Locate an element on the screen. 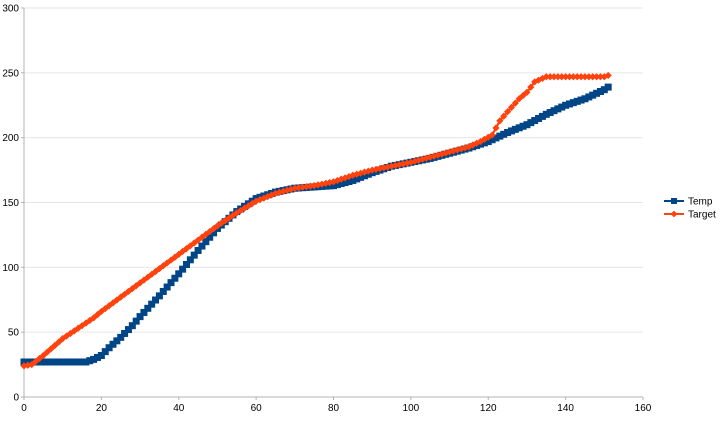 The image size is (722, 421). legend: Temp Target is located at coordinates (690, 209).